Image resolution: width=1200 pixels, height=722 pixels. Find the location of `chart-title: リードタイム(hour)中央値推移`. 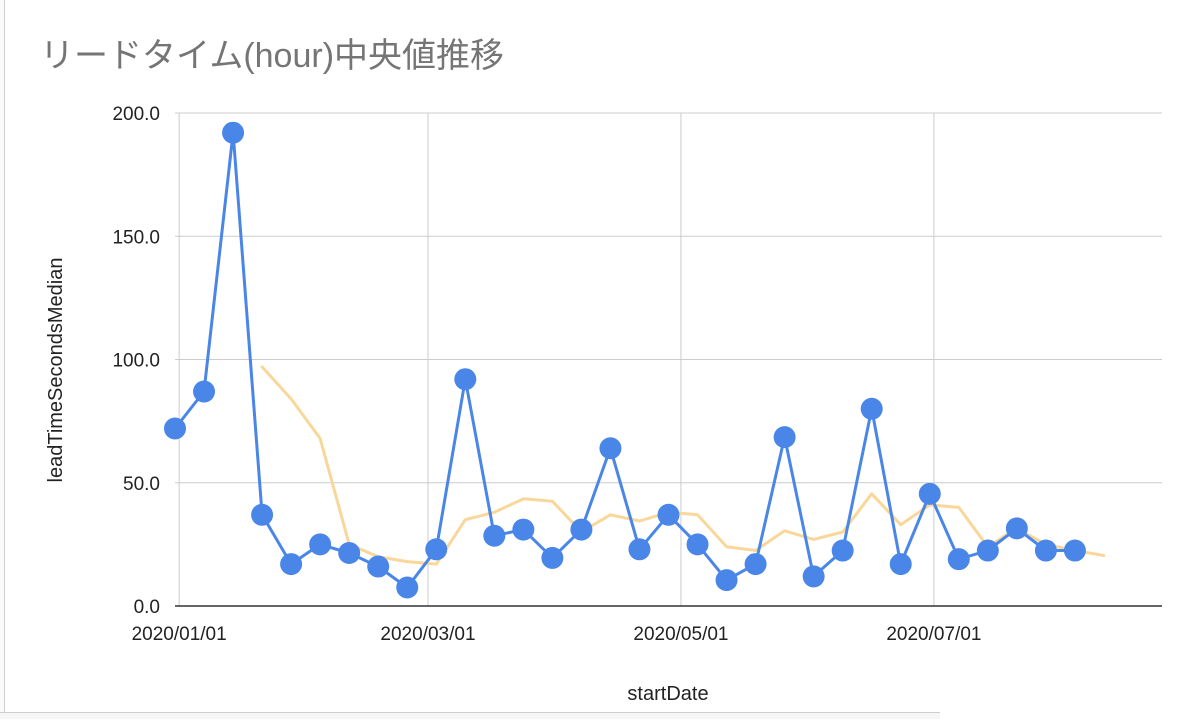

chart-title: リードタイム(hour)中央値推移 is located at coordinates (272, 56).